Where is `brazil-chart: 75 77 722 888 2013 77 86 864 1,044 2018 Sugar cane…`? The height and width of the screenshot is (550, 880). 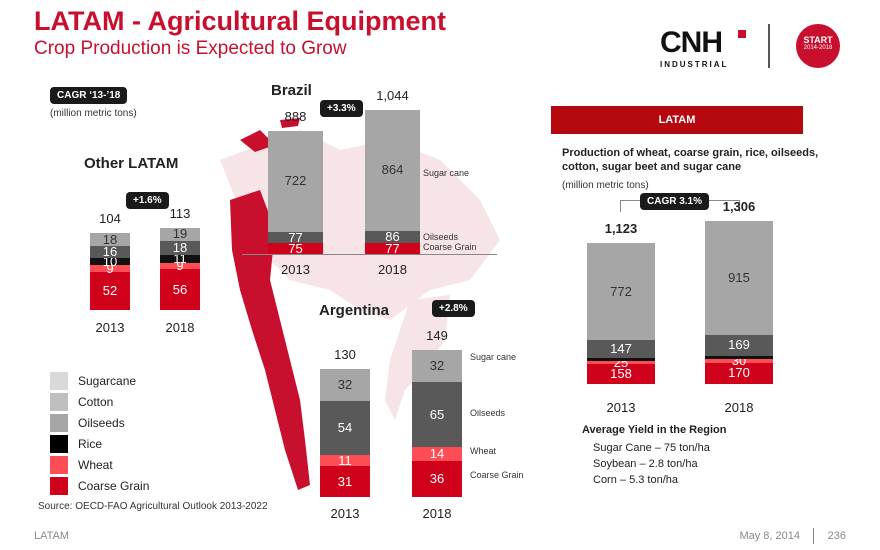 brazil-chart: 75 77 722 888 2013 77 86 864 1,044 2018 Sugar cane… is located at coordinates (377, 187).